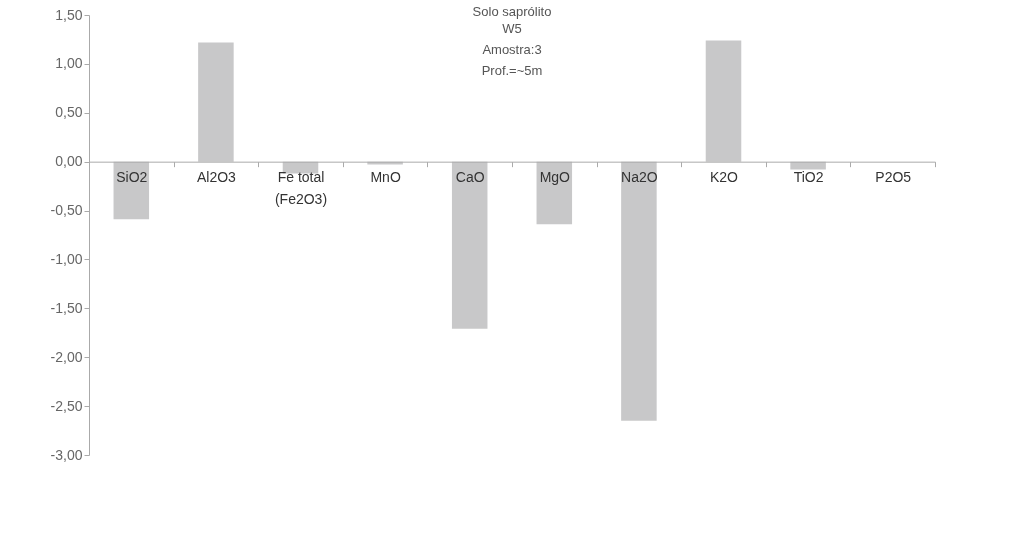  Describe the element at coordinates (512, 70) in the screenshot. I see `annotation: Prof.=~5m` at that location.